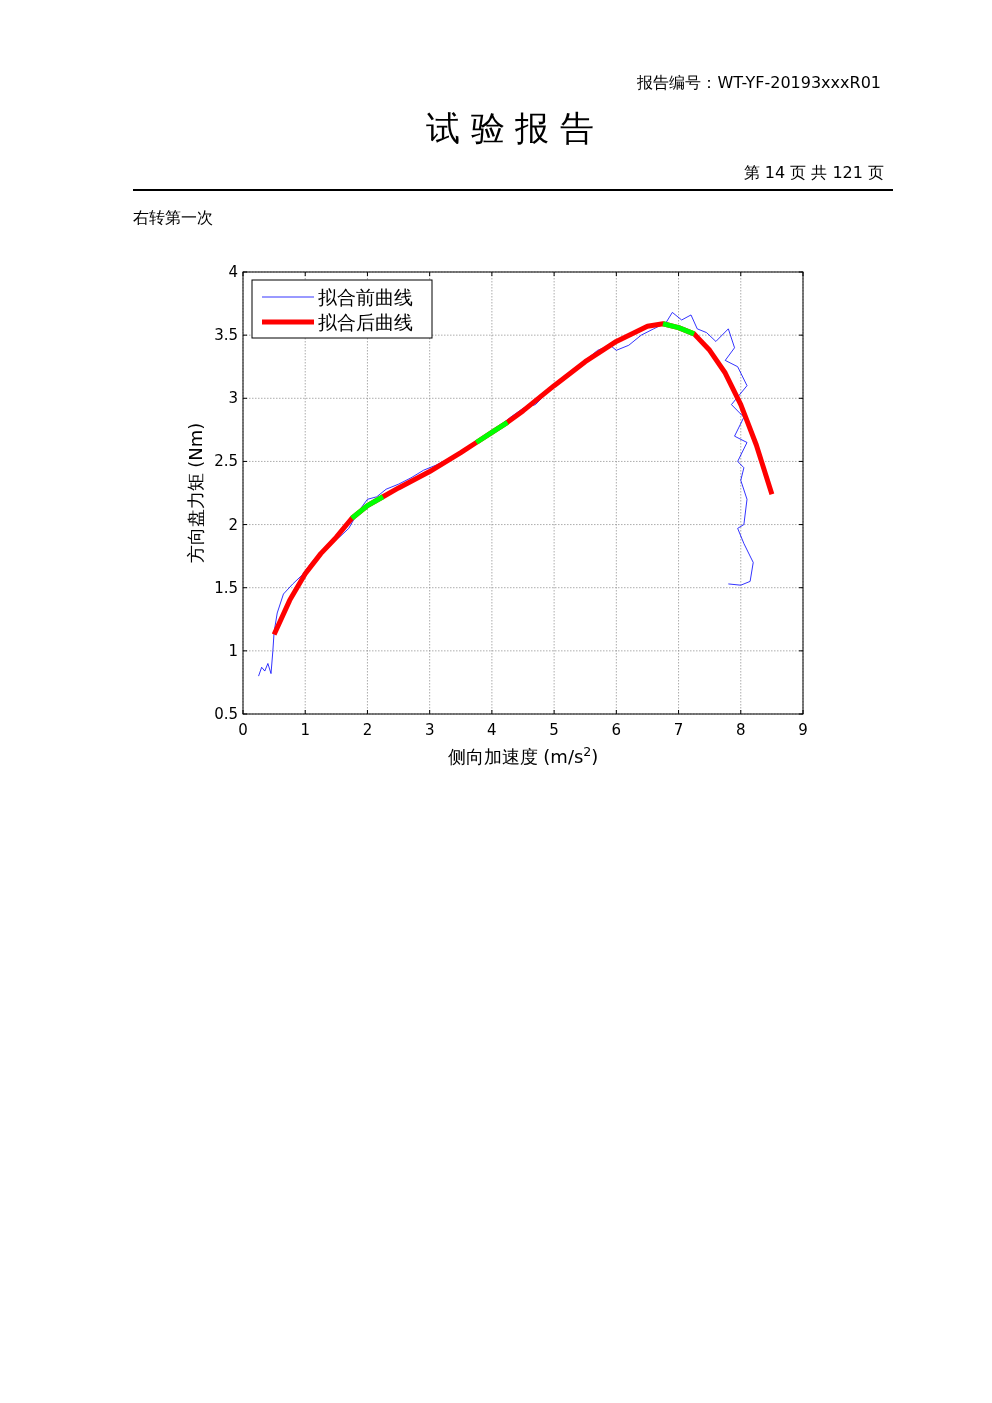 The image size is (992, 1403). I want to click on y-tick-label: 2.5, so click(226, 461).